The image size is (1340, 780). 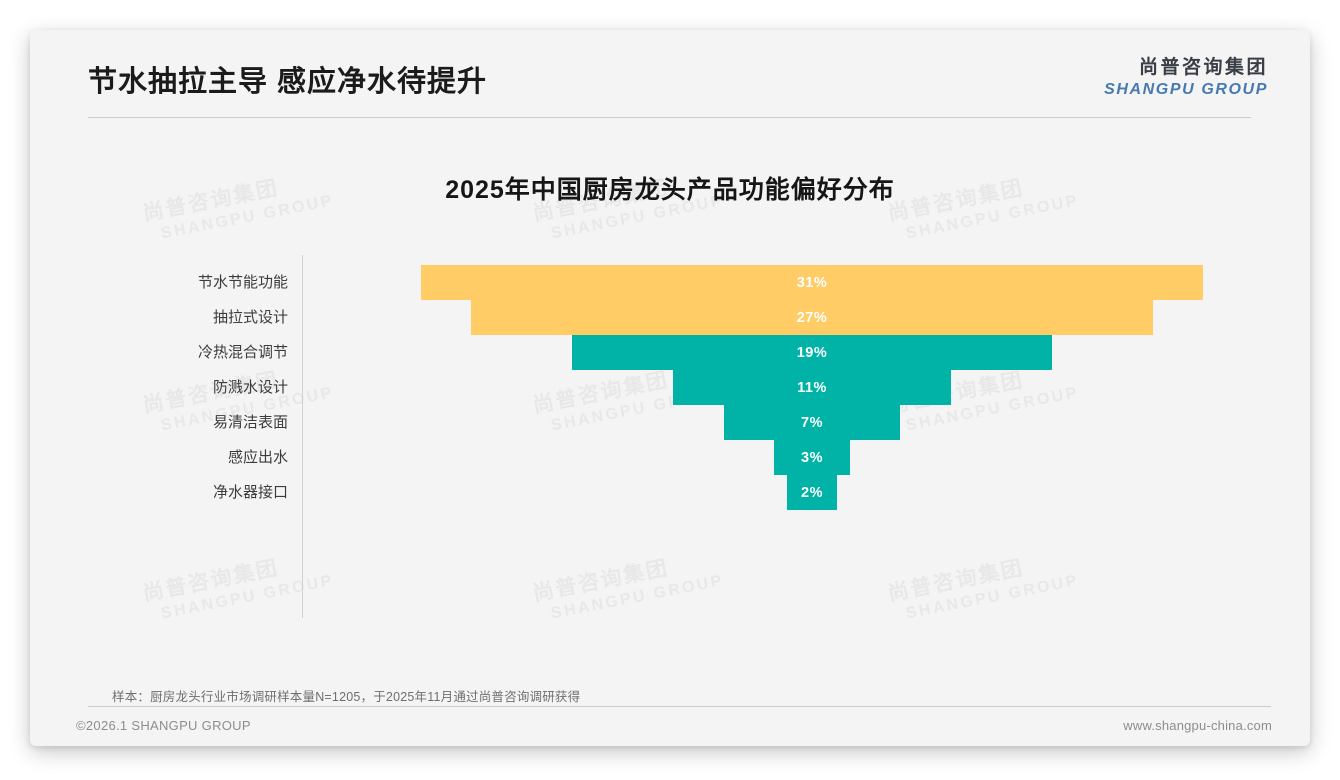 I want to click on footer-website: www.shangpu-china.com, so click(x=1197, y=725).